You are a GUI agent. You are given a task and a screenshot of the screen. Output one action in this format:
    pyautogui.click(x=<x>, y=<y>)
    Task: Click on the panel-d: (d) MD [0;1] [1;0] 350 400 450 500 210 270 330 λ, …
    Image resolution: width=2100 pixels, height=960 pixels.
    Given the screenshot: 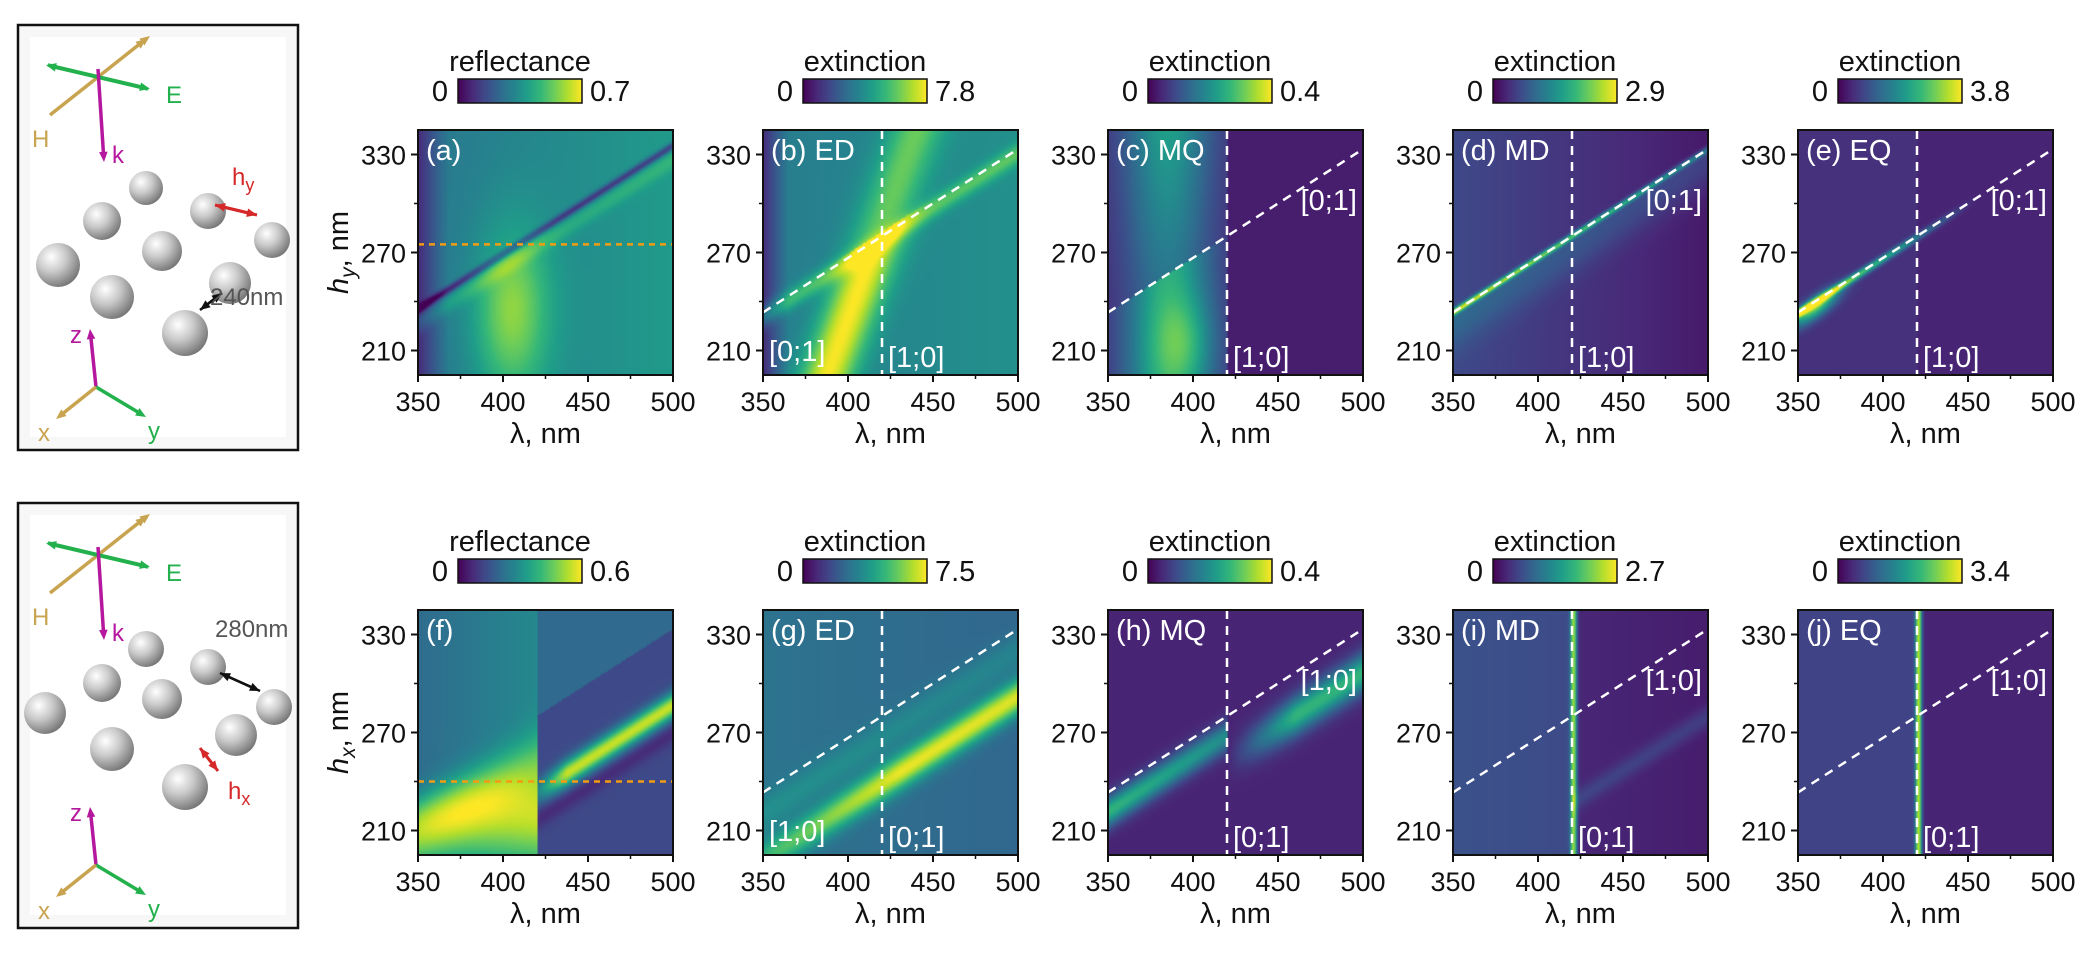 What is the action you would take?
    pyautogui.click(x=1563, y=248)
    